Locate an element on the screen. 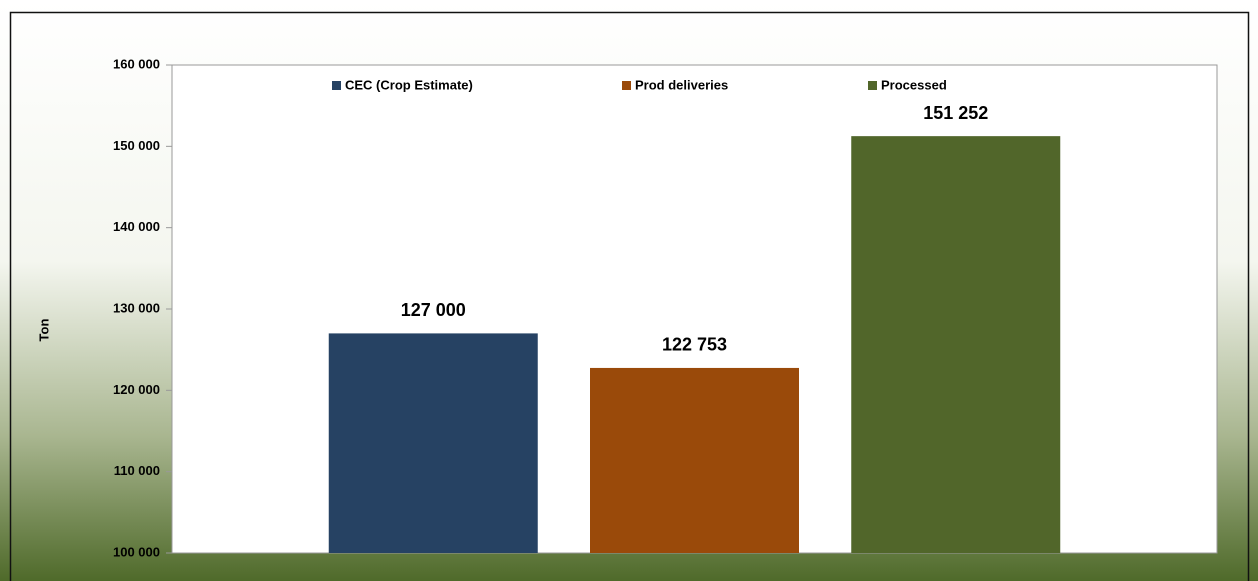 This screenshot has width=1258, height=581. value-label: 127 000 is located at coordinates (433, 310).